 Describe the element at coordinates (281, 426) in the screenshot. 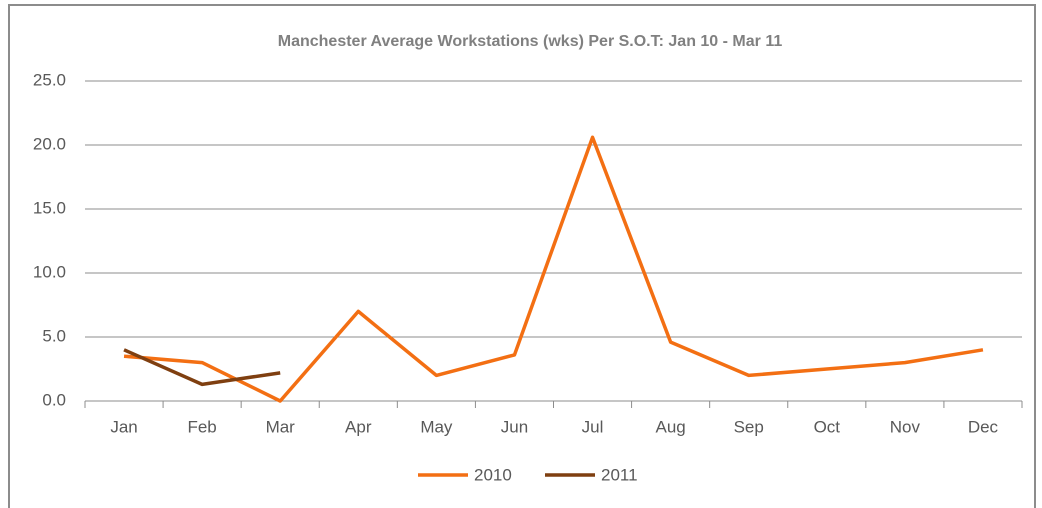

I see `x-tick-label: Mar` at that location.